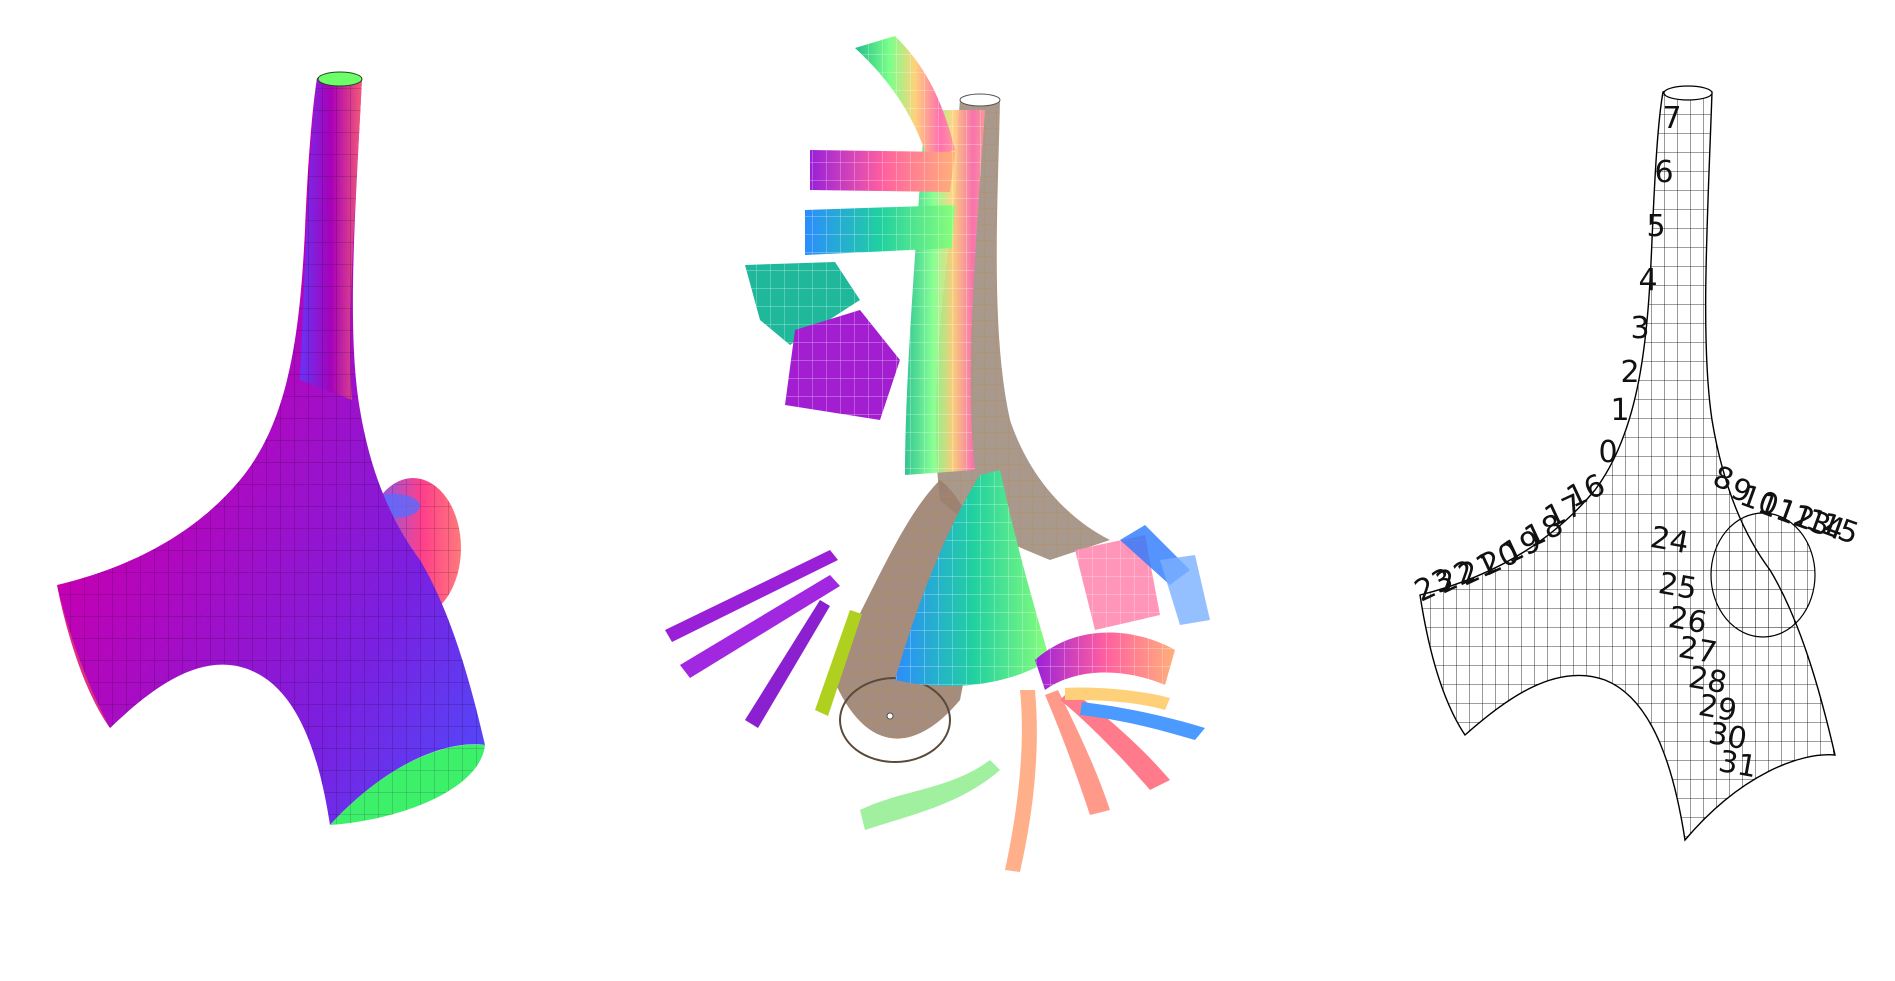  What do you see at coordinates (1647, 280) in the screenshot?
I see `edge-label: 4` at bounding box center [1647, 280].